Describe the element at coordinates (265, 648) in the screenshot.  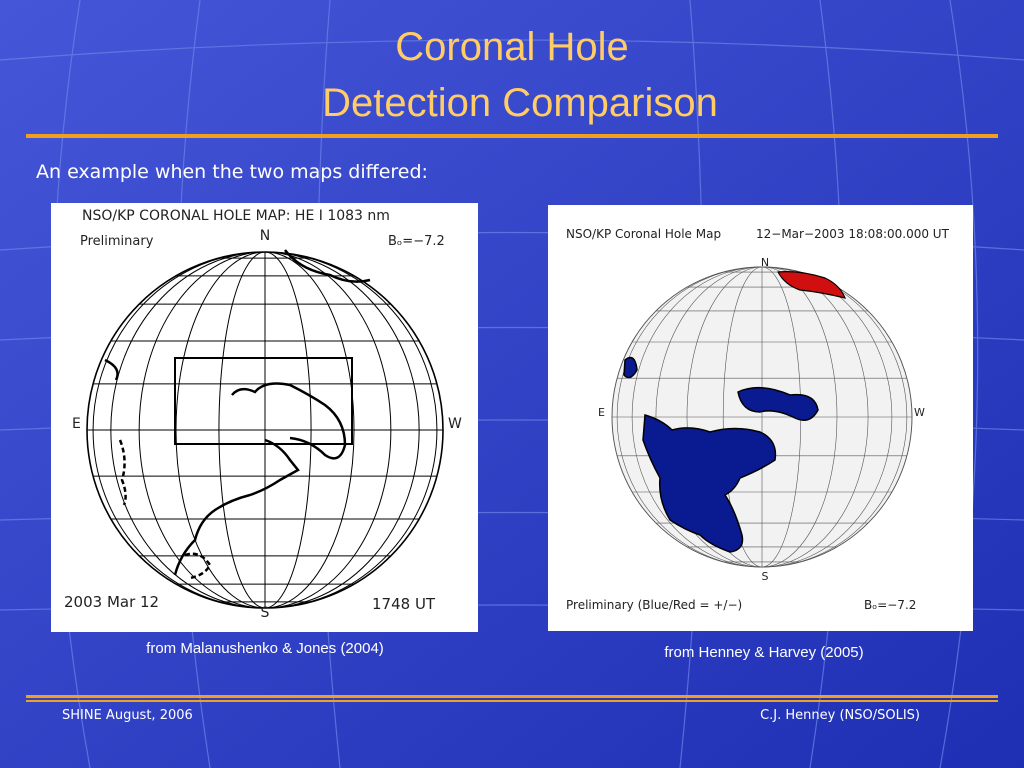
I see `caption: from Malanushenko & Jones (2004)` at that location.